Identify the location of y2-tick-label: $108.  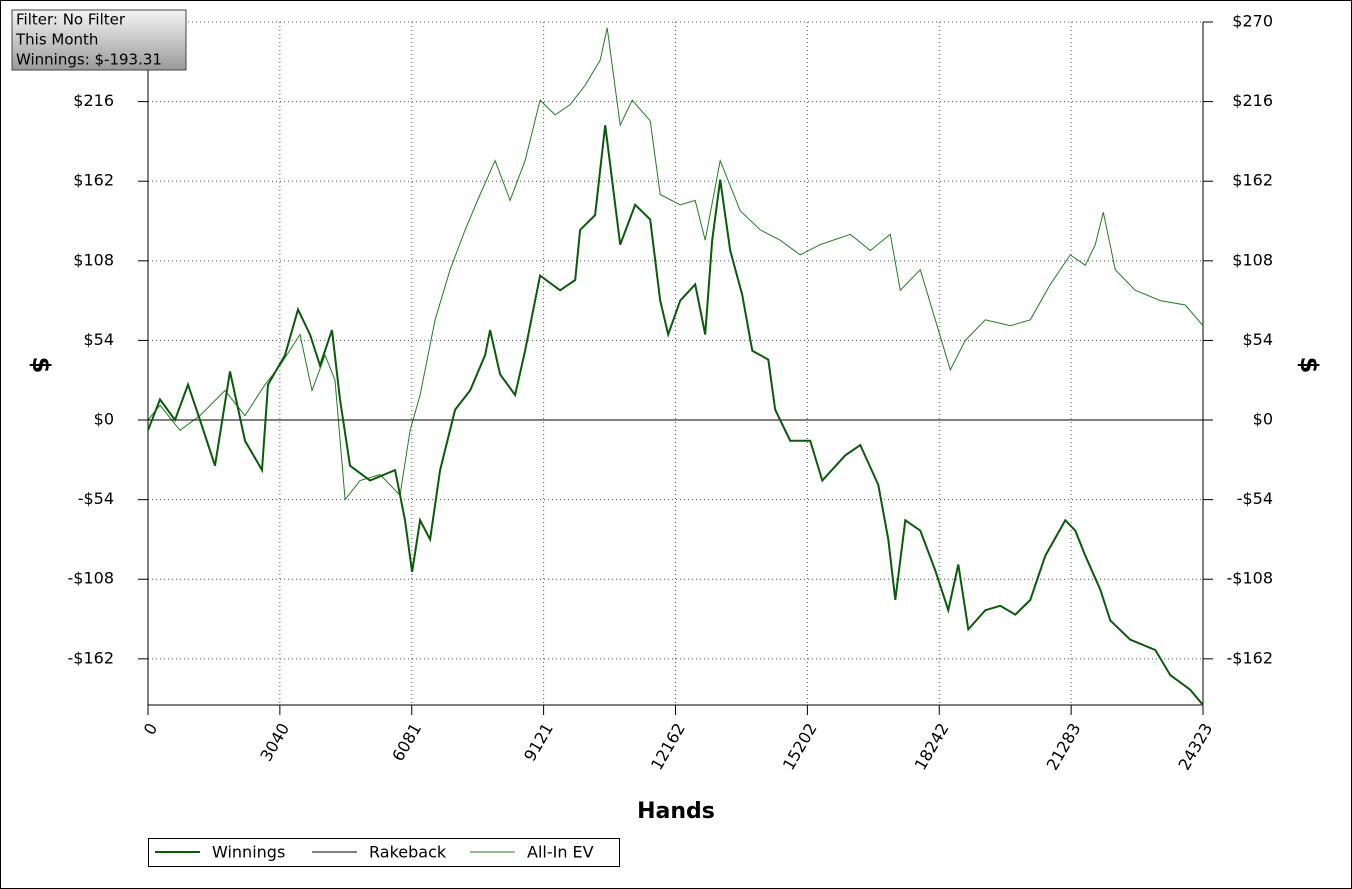
(1252, 259).